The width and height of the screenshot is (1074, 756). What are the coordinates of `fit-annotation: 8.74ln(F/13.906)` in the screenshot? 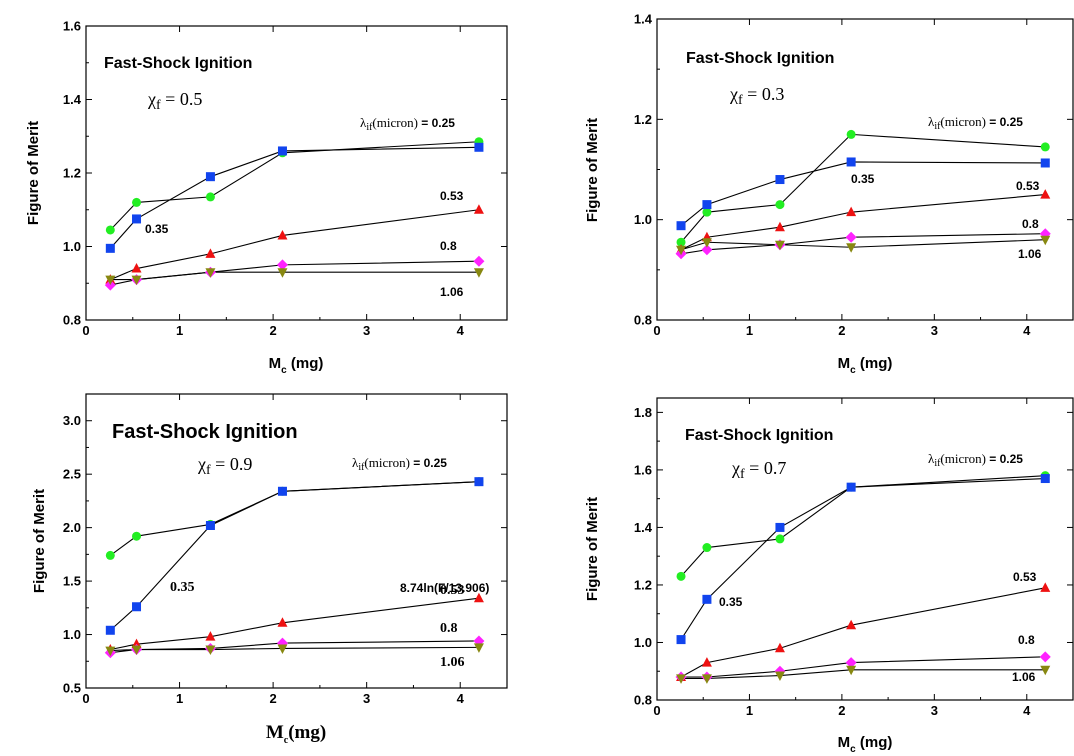 It's located at (444, 588).